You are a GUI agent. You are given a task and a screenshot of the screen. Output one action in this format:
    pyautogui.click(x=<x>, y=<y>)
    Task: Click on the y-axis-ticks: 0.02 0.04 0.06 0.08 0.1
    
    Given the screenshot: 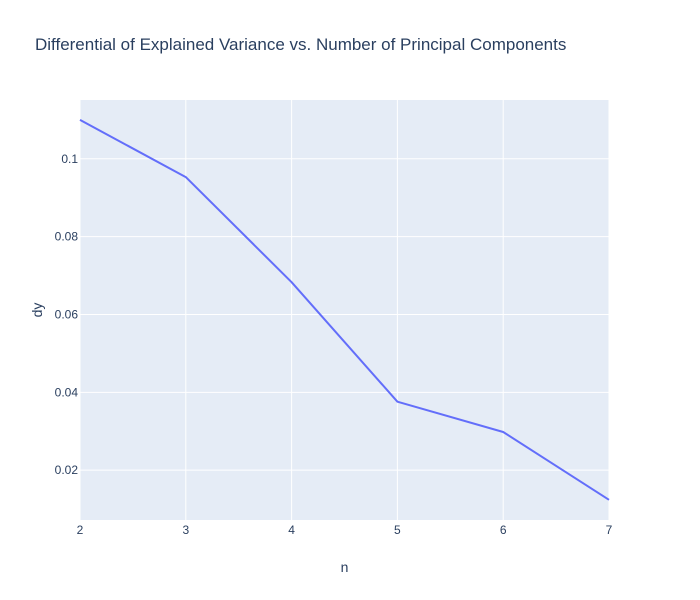 What is the action you would take?
    pyautogui.click(x=67, y=314)
    